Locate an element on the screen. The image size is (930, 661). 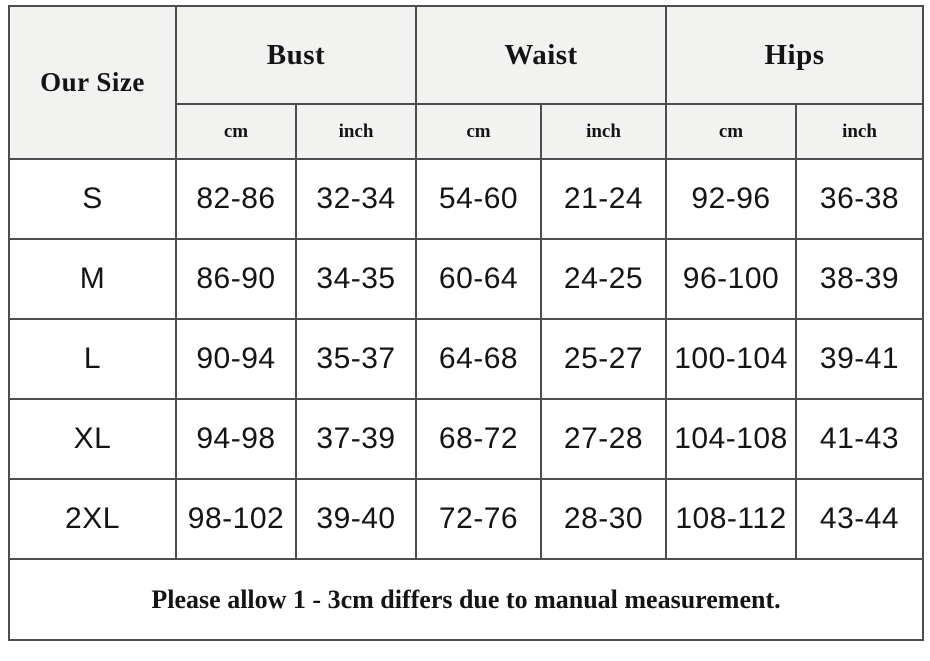
measurement-value: 25-27 is located at coordinates (604, 359).